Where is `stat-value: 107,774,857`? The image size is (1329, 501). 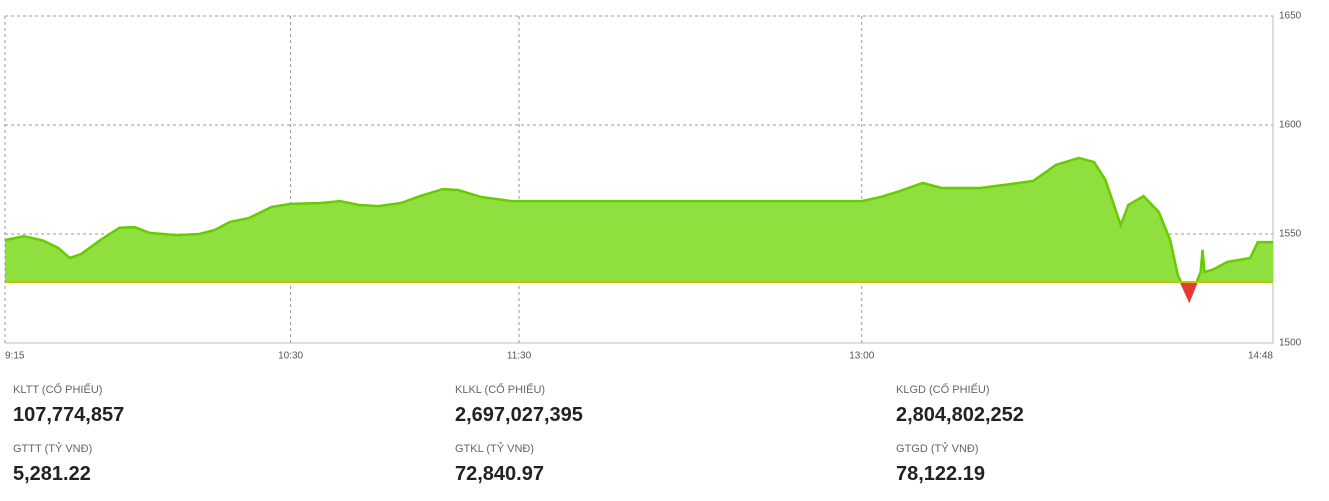 stat-value: 107,774,857 is located at coordinates (69, 415).